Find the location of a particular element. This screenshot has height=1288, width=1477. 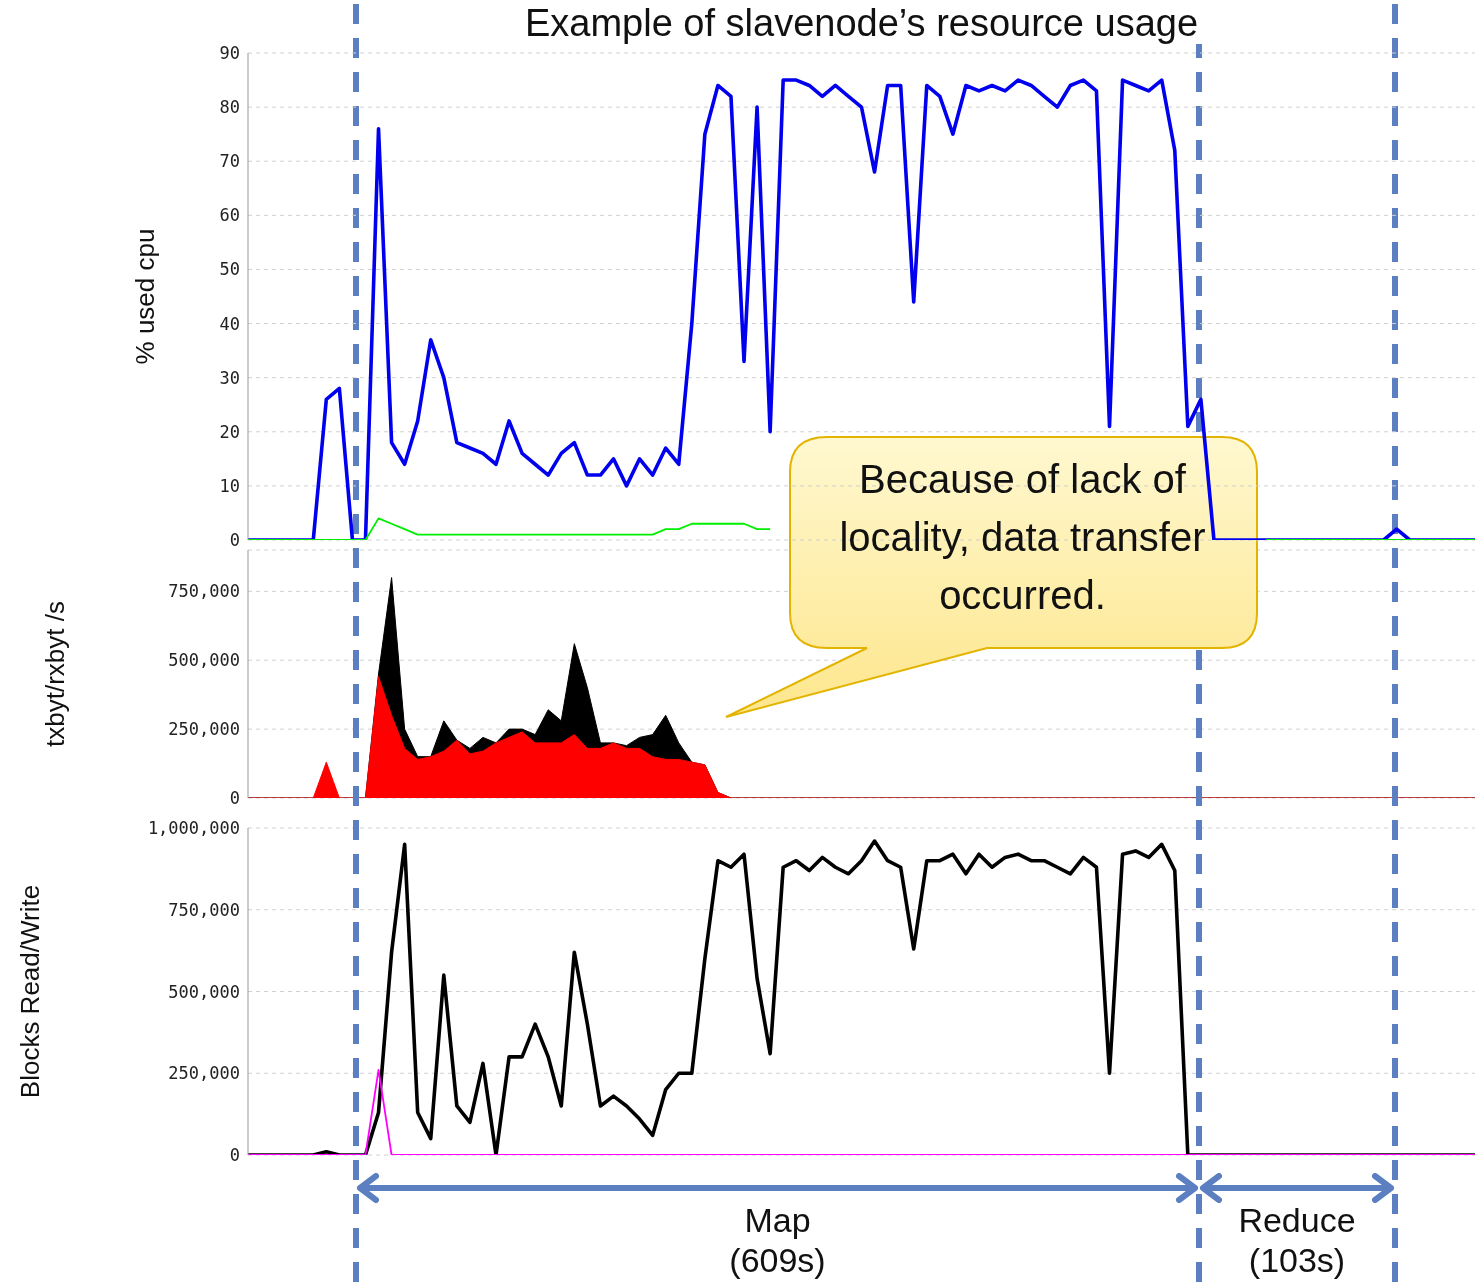

text: Map (609s) is located at coordinates (777, 1240).